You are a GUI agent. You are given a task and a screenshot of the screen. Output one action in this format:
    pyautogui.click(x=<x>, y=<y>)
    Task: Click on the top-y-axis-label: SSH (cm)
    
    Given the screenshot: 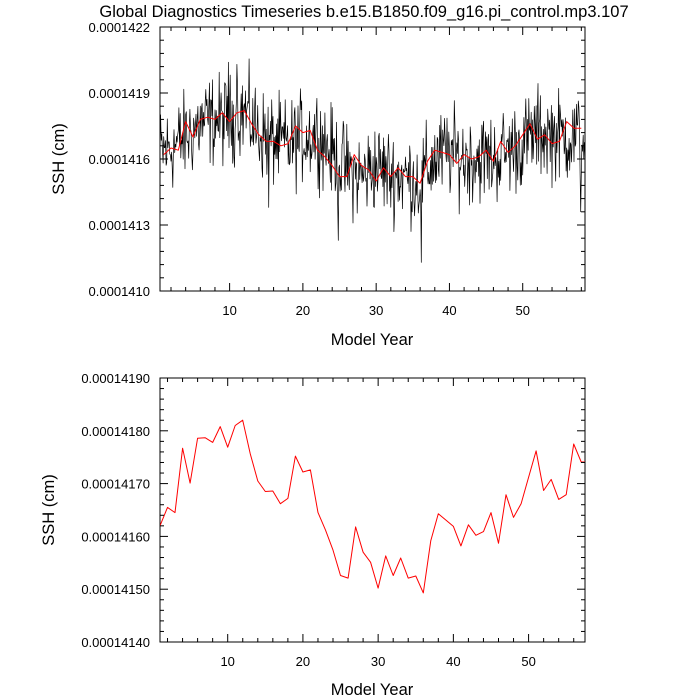 What is the action you would take?
    pyautogui.click(x=59, y=159)
    